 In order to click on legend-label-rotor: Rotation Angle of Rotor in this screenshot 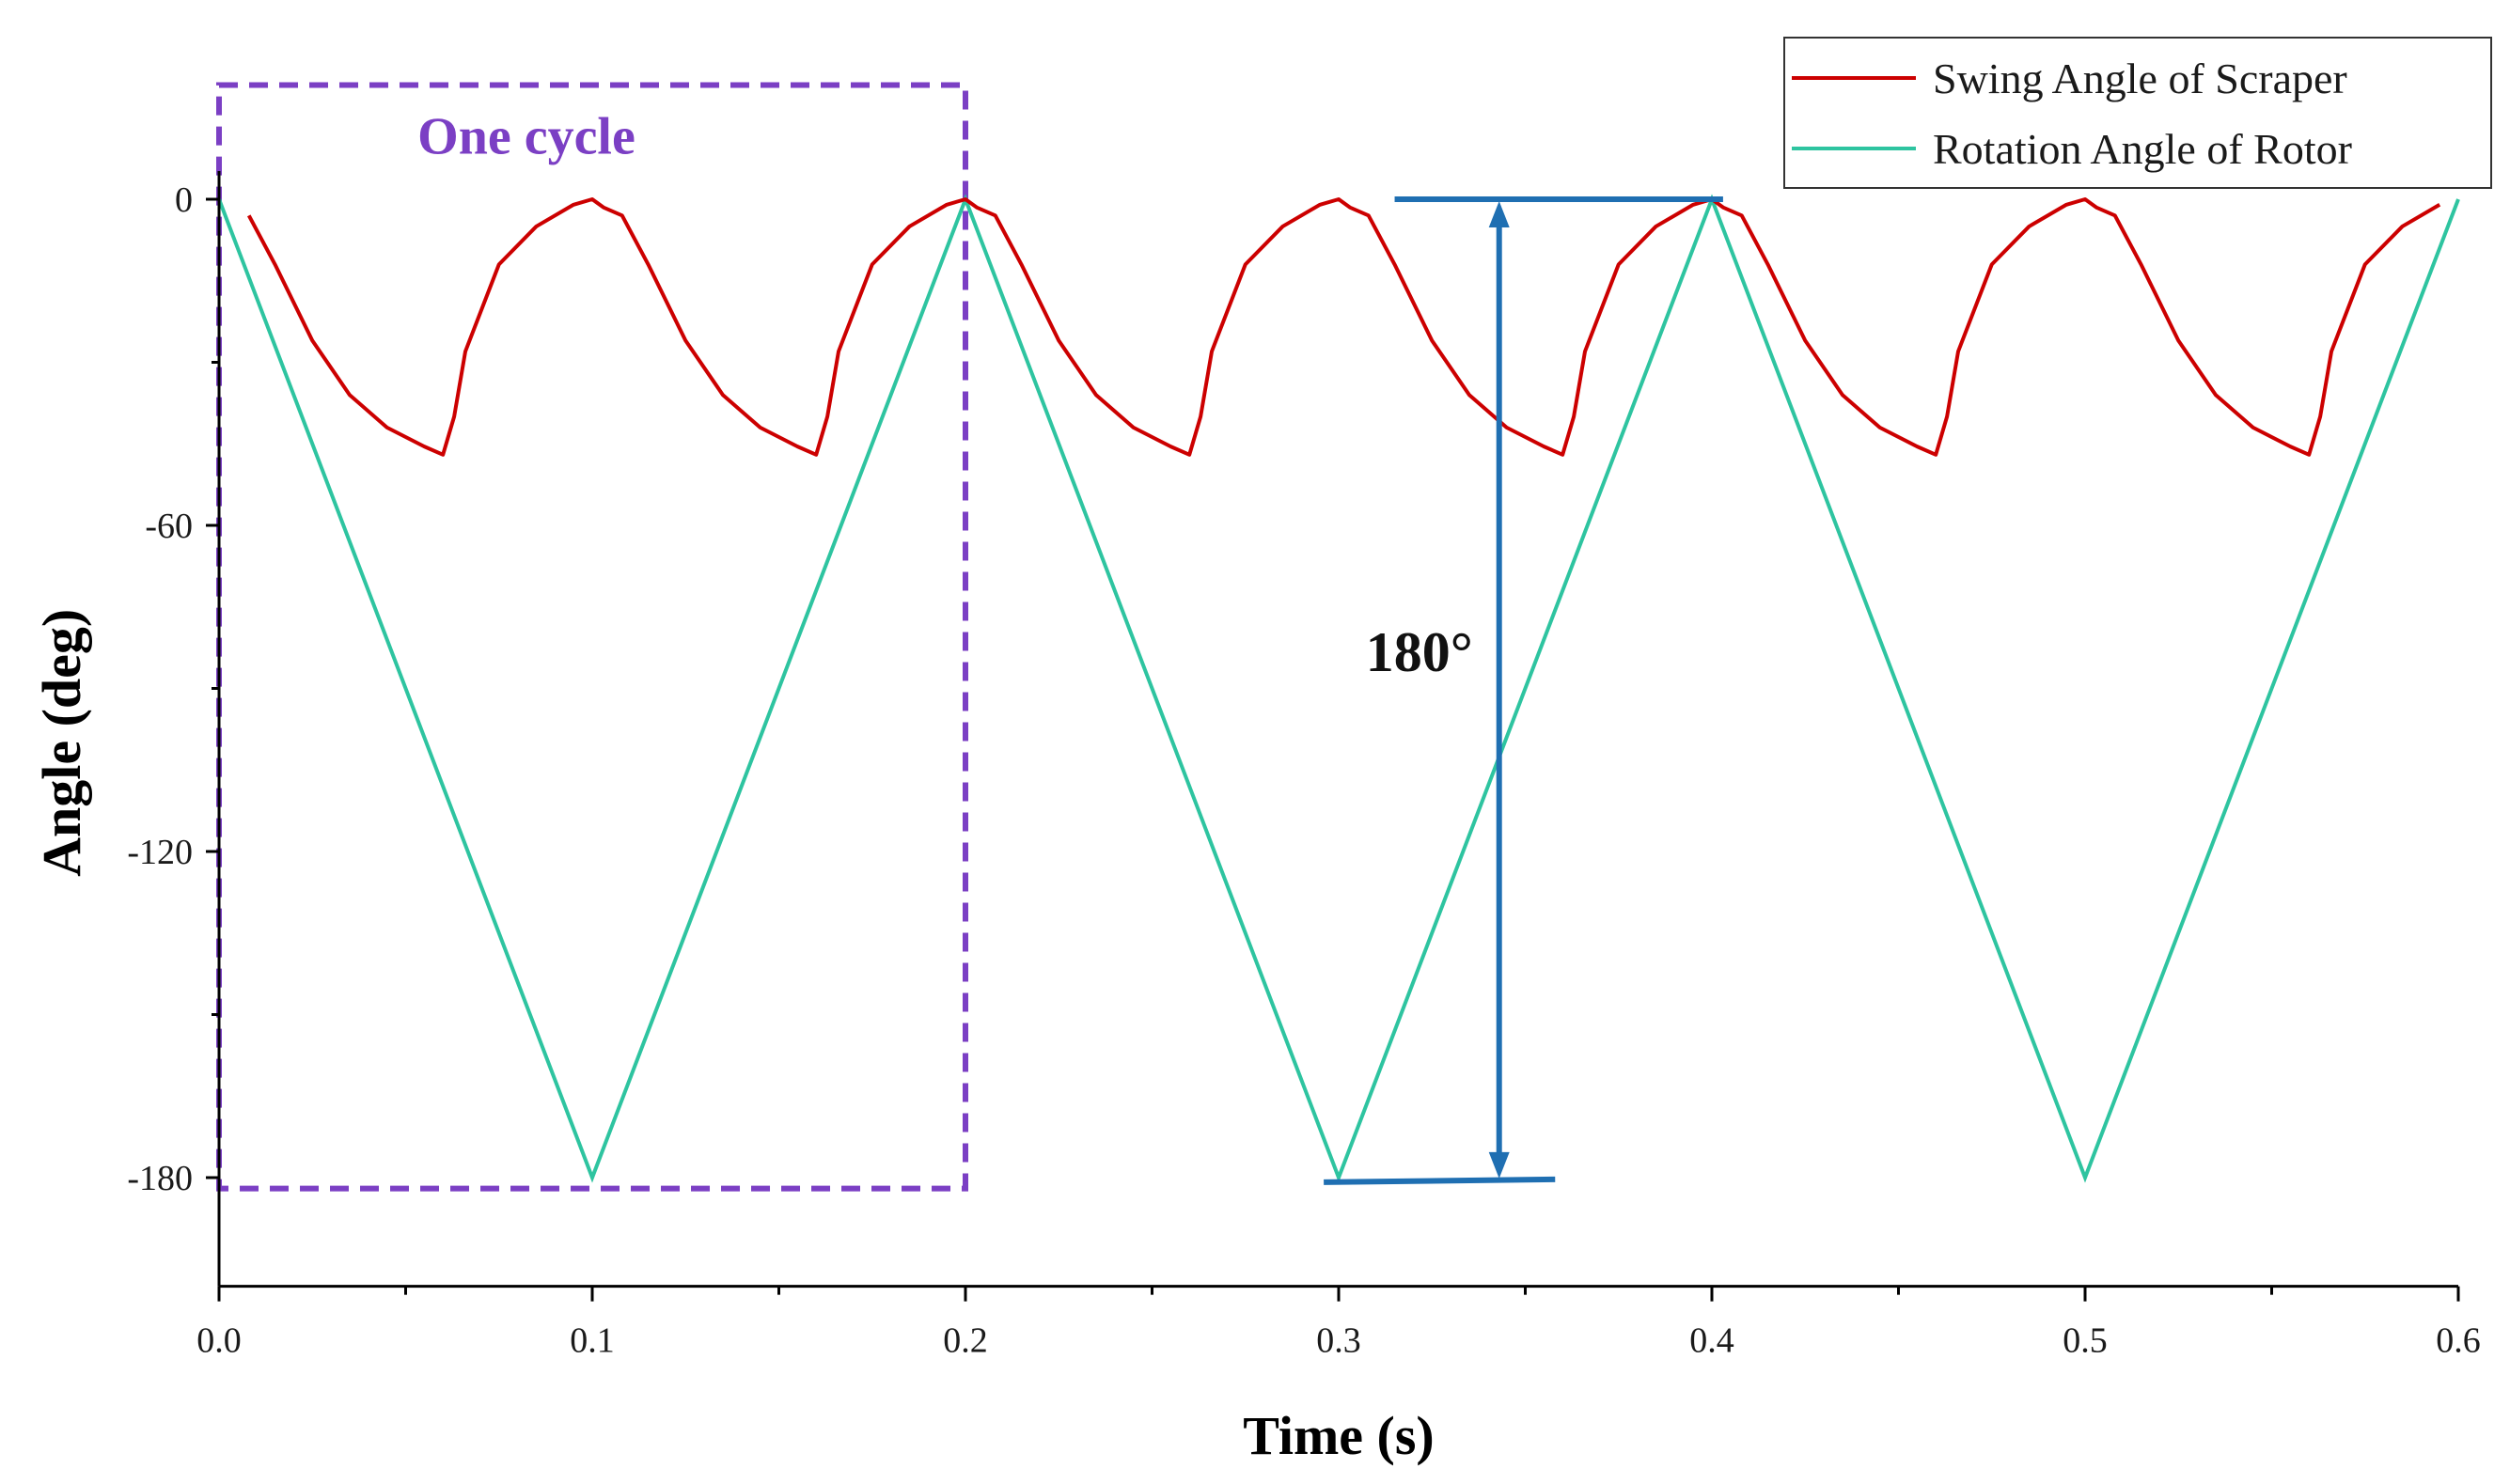, I will do `click(2142, 149)`.